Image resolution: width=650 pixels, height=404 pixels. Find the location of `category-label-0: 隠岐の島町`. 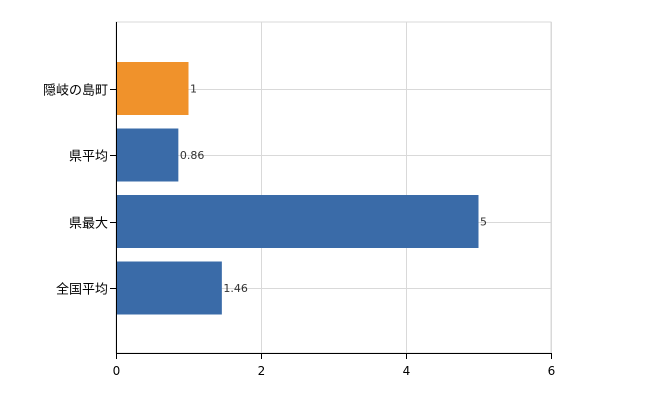

category-label-0: 隠岐の島町 is located at coordinates (75, 91).